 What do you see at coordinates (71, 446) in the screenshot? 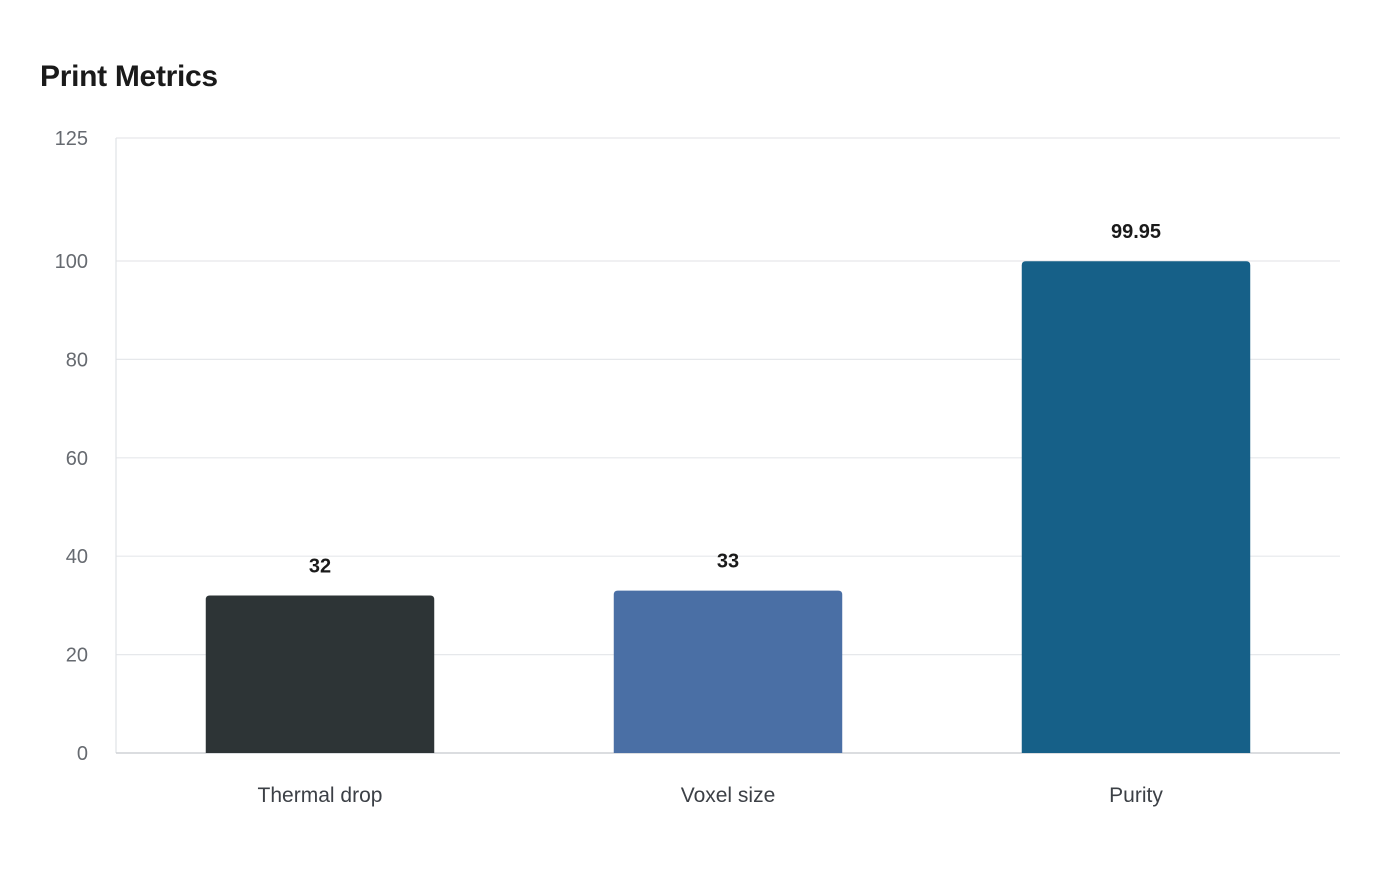
I see `y-tick-labels: 0 20 40 60 80 100 125` at bounding box center [71, 446].